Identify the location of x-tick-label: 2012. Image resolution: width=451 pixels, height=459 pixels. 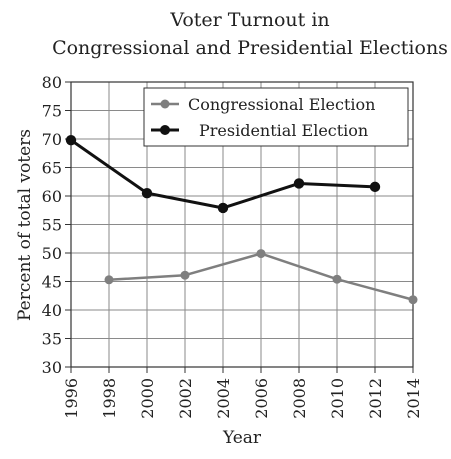
(375, 398).